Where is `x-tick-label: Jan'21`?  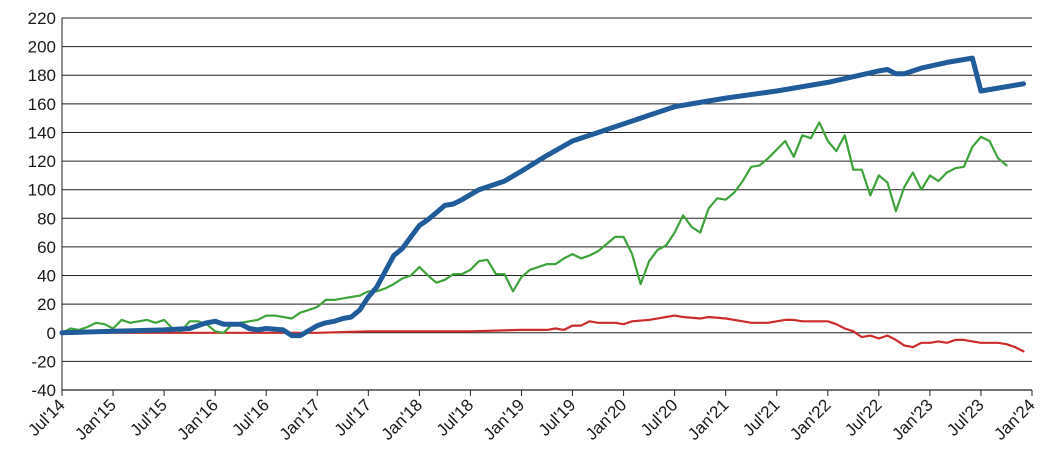
x-tick-label: Jan'21 is located at coordinates (708, 419).